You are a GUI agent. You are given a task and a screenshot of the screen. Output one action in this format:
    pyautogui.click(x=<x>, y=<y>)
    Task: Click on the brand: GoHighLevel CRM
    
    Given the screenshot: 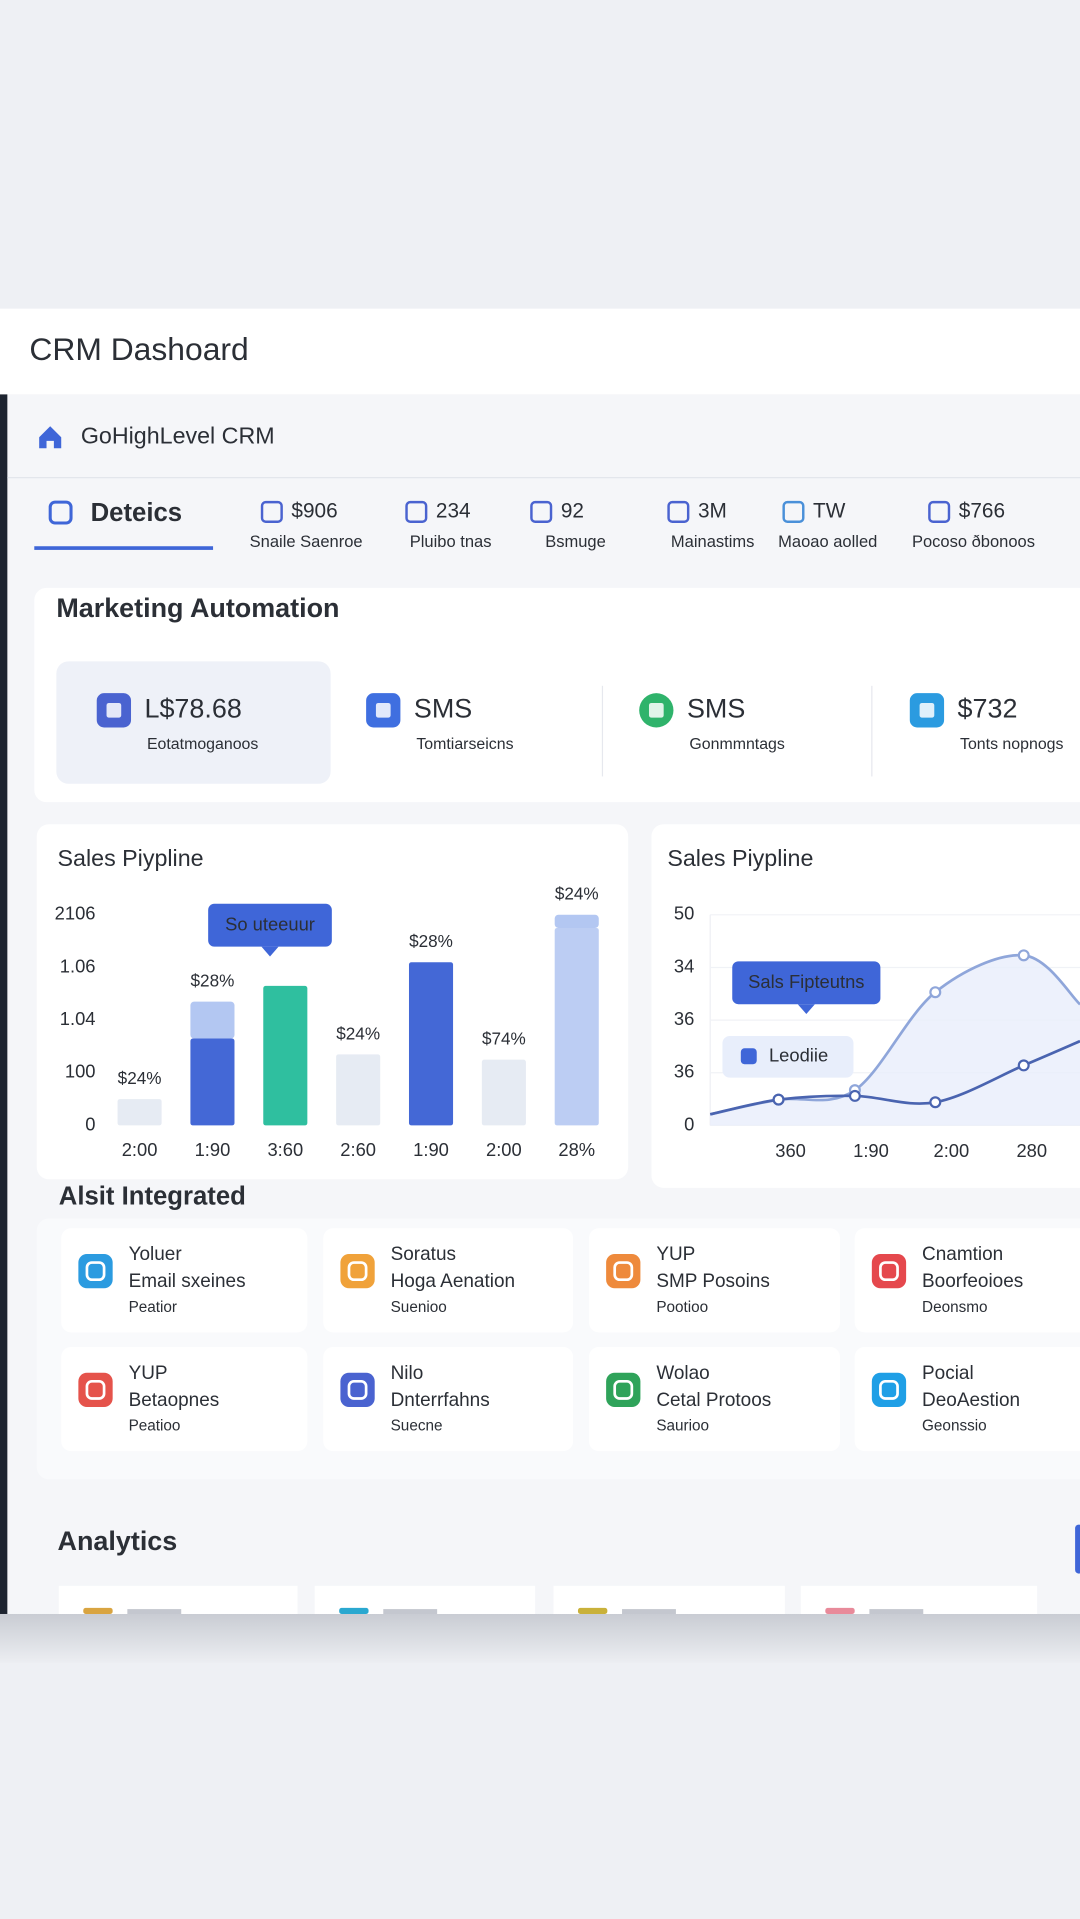 What is the action you would take?
    pyautogui.click(x=178, y=435)
    